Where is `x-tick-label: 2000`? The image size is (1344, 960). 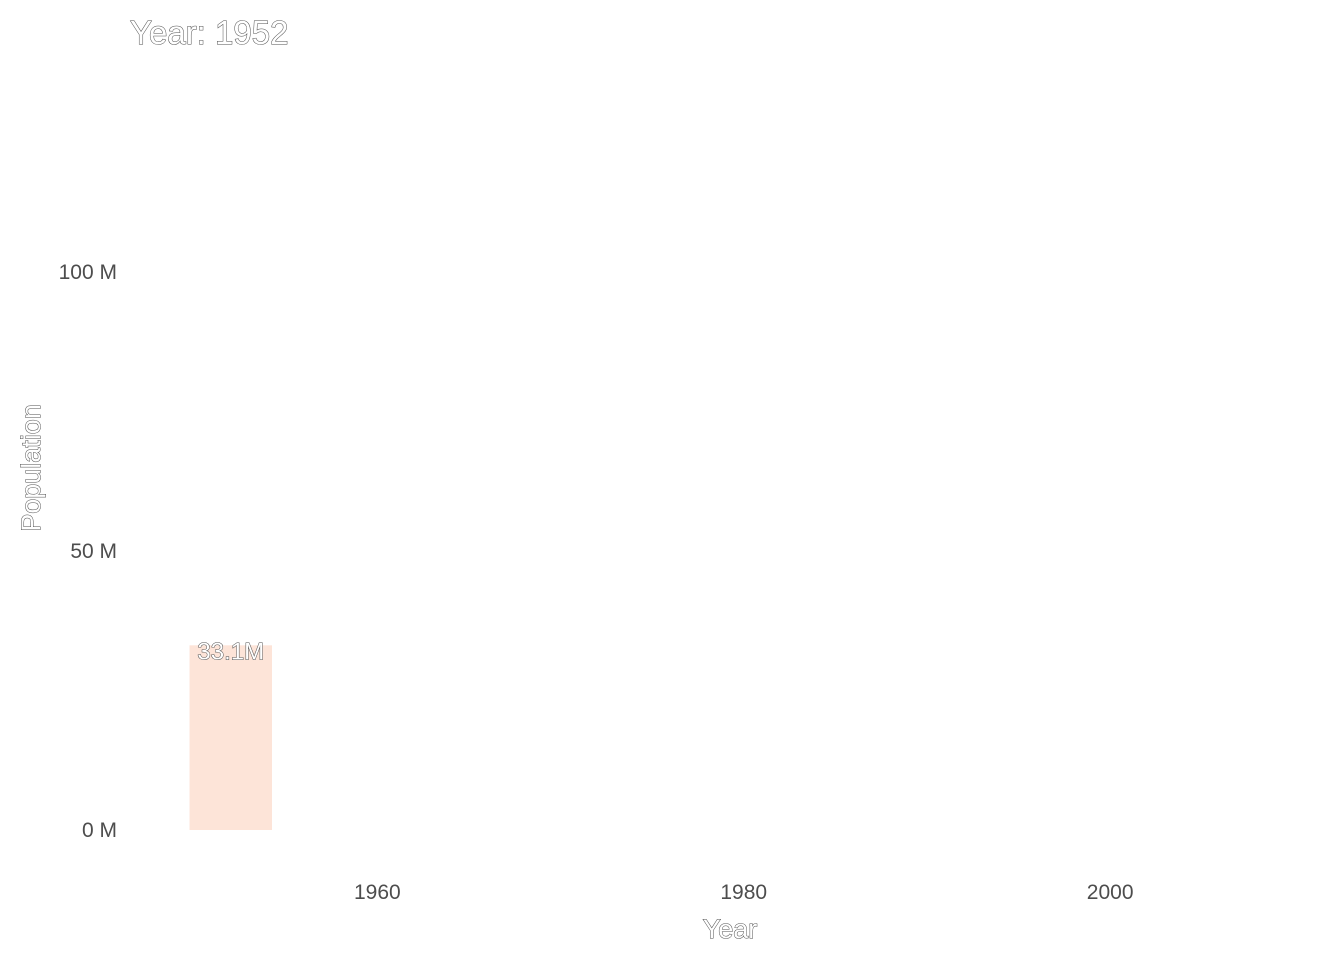 x-tick-label: 2000 is located at coordinates (1110, 892).